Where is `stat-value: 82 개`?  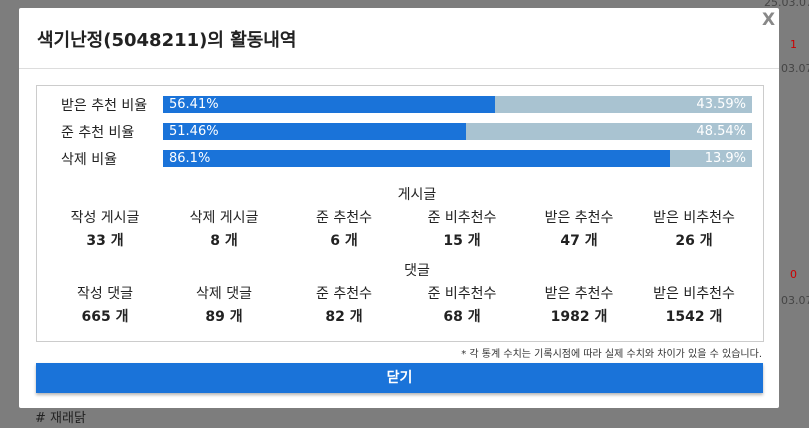
stat-value: 82 개 is located at coordinates (344, 317).